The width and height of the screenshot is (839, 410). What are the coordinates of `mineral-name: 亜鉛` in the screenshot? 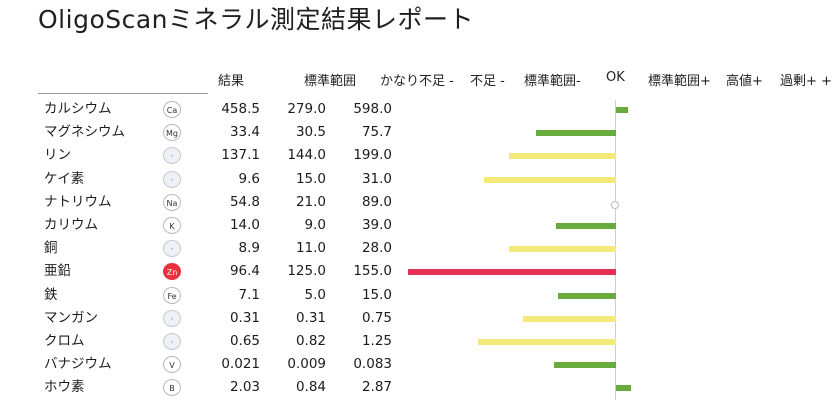 It's located at (57, 271).